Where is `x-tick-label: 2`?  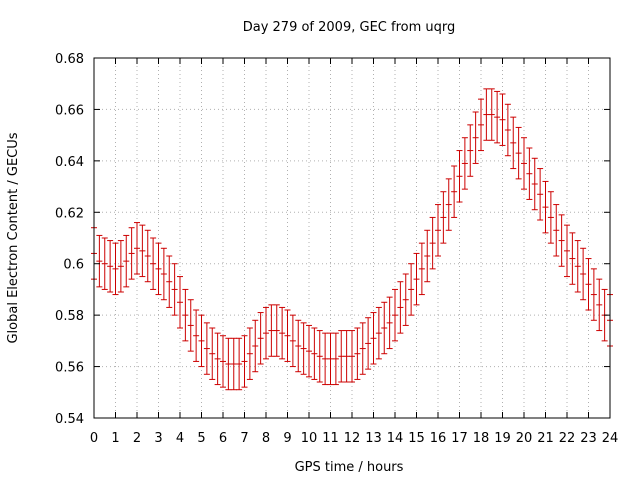 x-tick-label: 2 is located at coordinates (137, 438).